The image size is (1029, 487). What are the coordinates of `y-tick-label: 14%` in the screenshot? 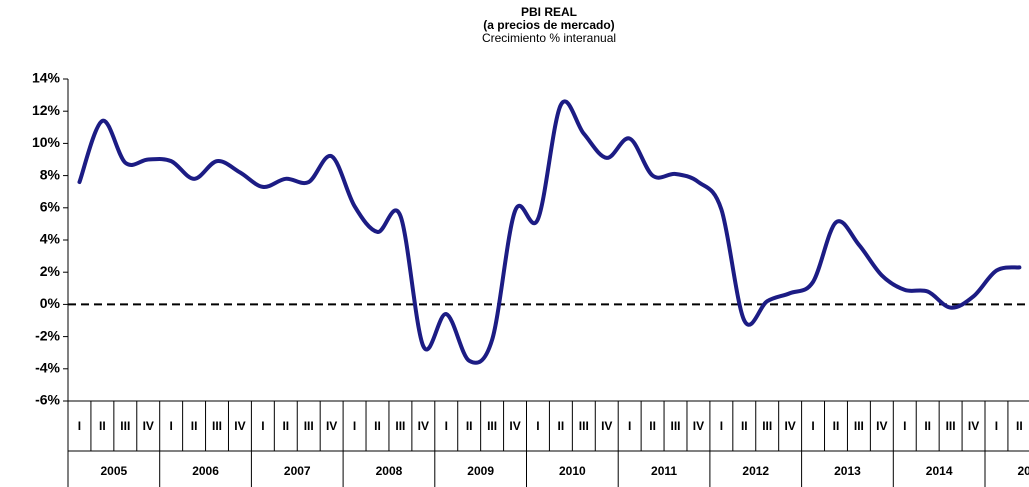 It's located at (46, 78).